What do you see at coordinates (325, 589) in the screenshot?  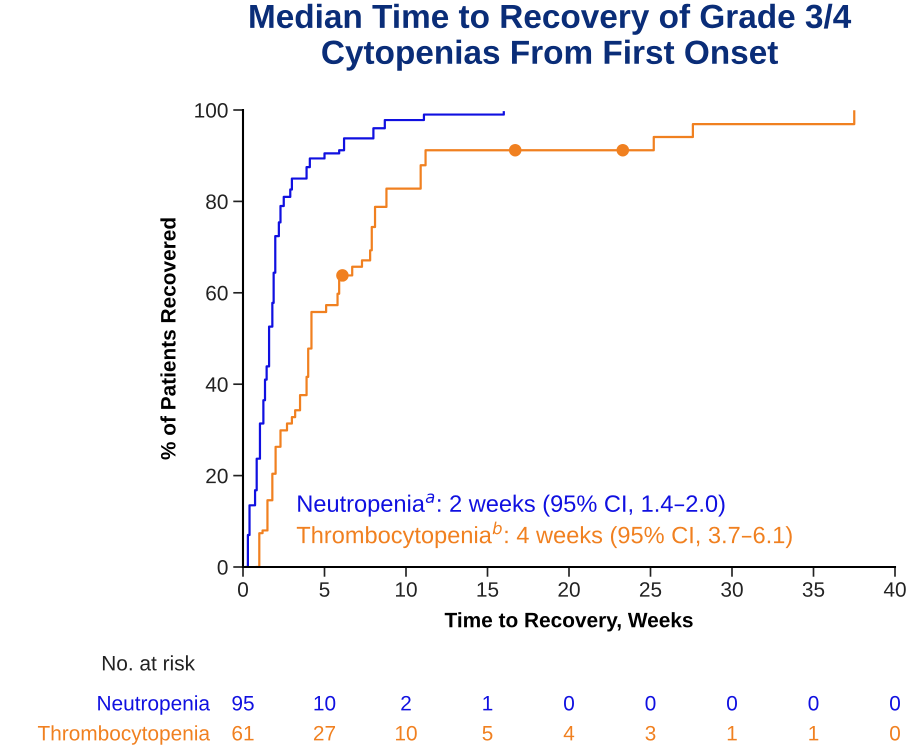 I see `x-tick-label: 5` at bounding box center [325, 589].